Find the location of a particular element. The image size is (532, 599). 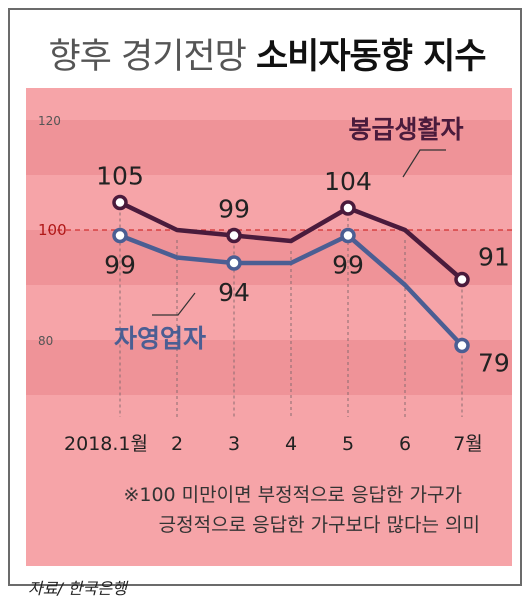

x-tick-label: 3 is located at coordinates (234, 444).